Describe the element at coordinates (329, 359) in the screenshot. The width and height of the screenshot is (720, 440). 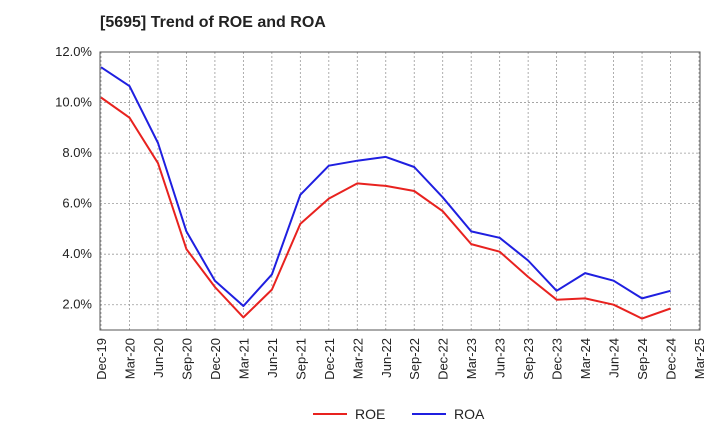
I see `x-tick-label: Dec-21` at that location.